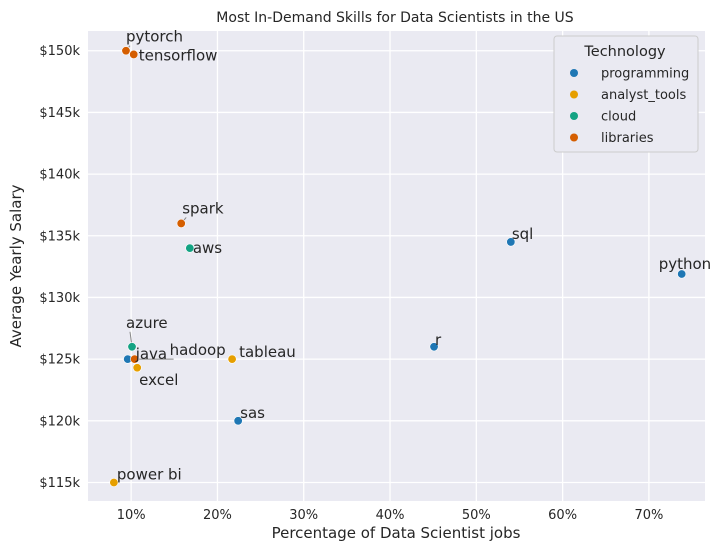 This screenshot has height=550, width=715. I want to click on y-tick-label: $130k, so click(59, 298).